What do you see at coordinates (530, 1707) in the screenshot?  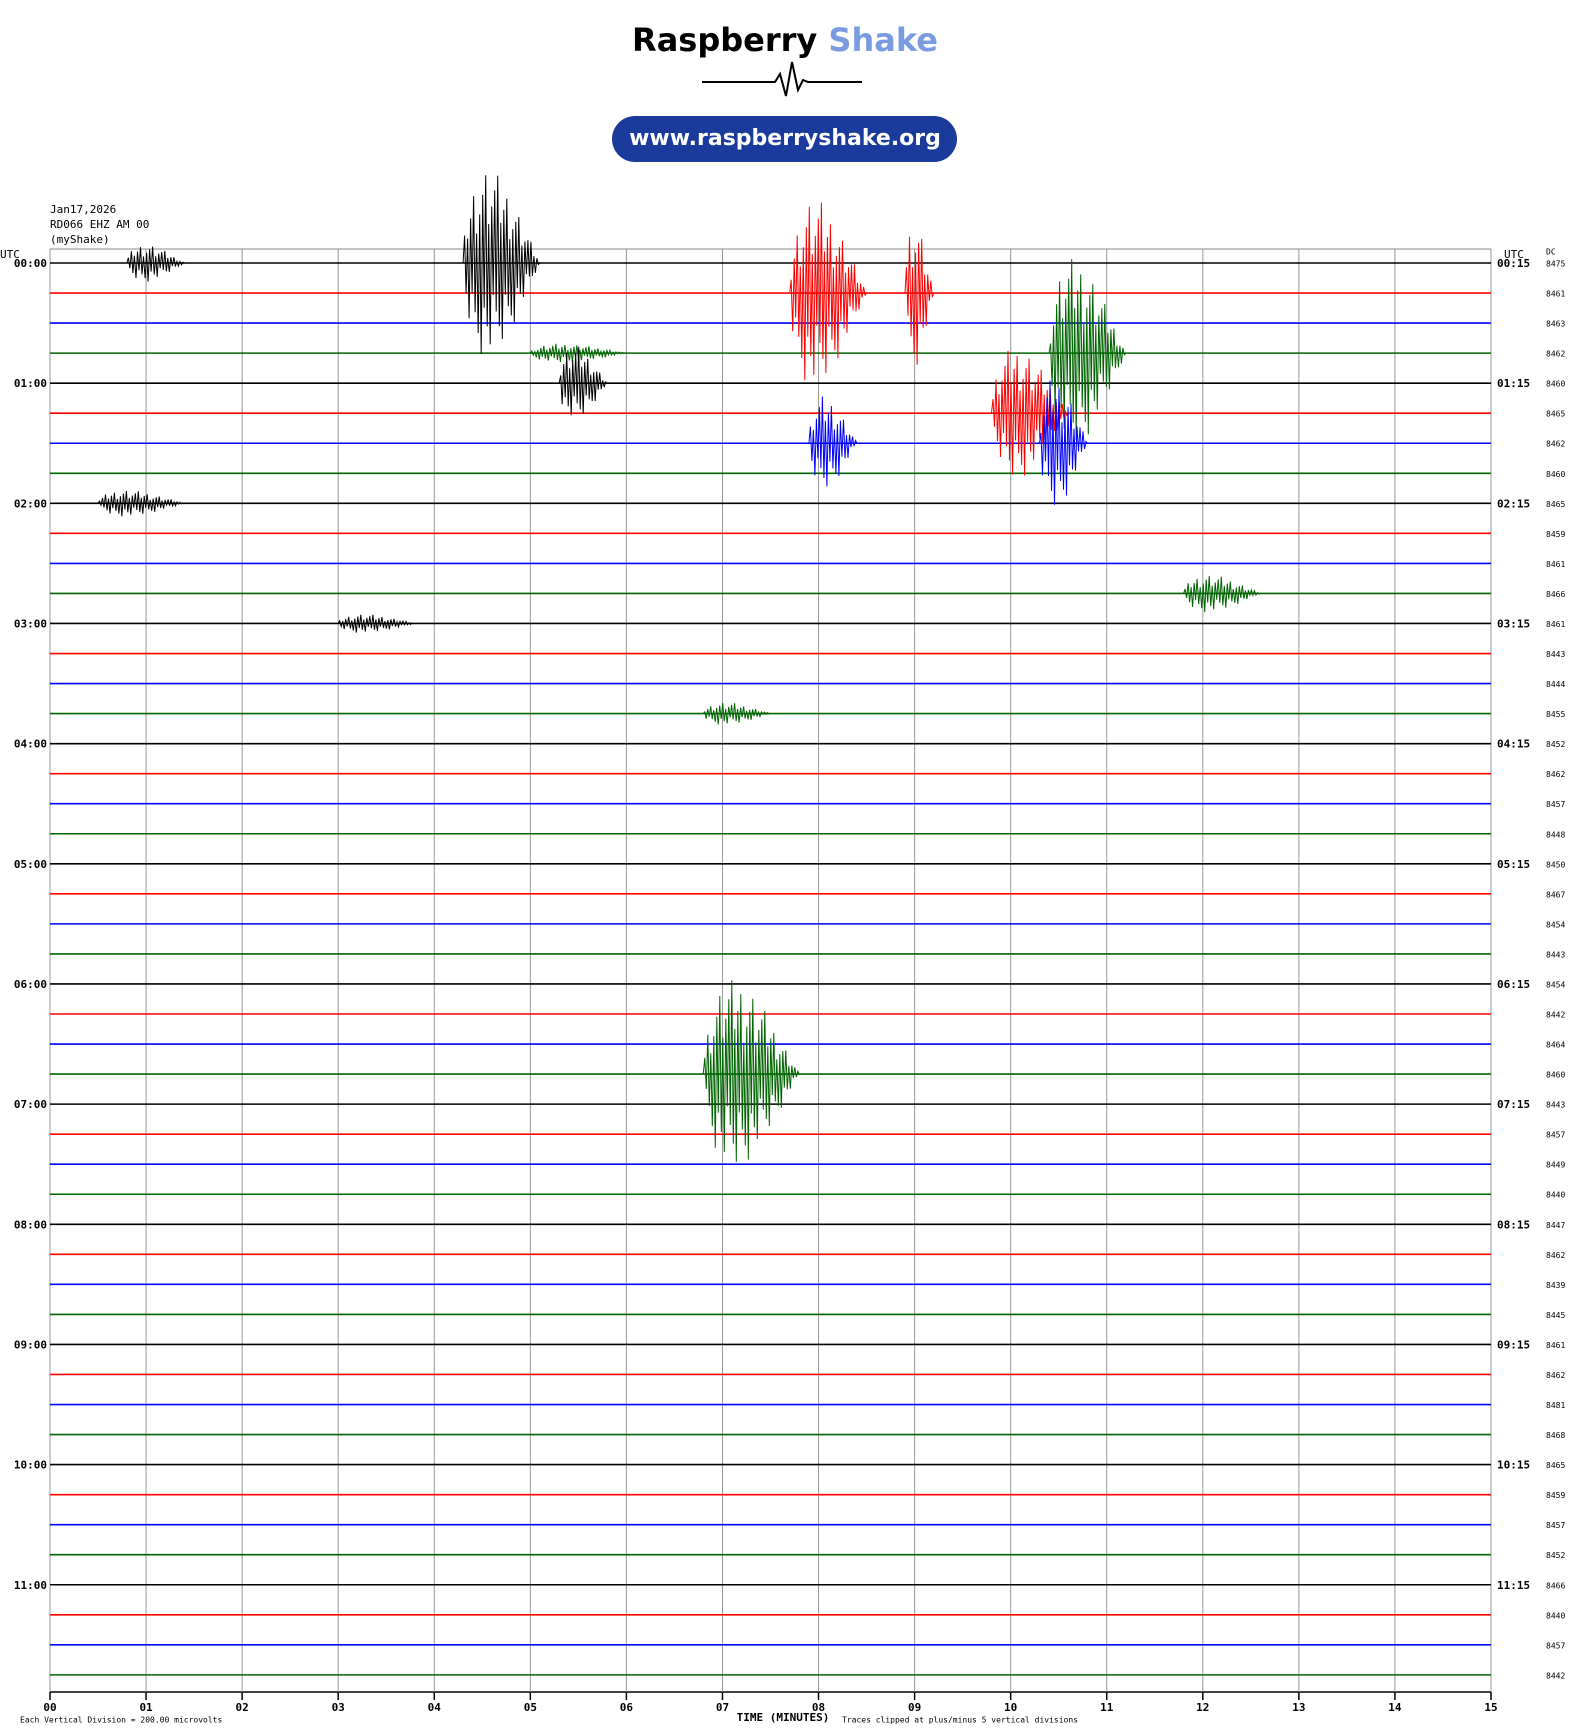 I see `x-tick-label: 05` at bounding box center [530, 1707].